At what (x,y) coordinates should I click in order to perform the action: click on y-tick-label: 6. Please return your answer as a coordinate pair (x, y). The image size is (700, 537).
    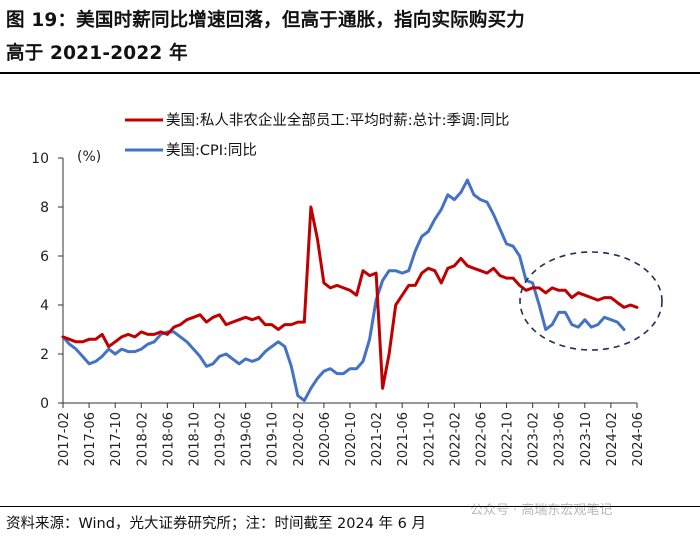
    Looking at the image, I should click on (44, 257).